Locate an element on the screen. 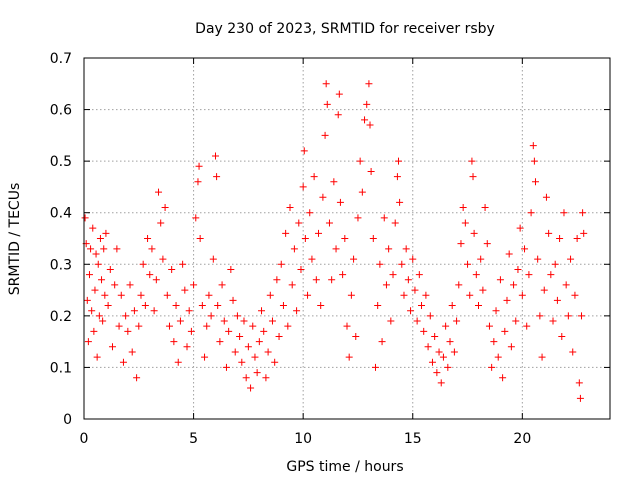 Image resolution: width=640 pixels, height=480 pixels. y-tick-label: 0 is located at coordinates (67, 420).